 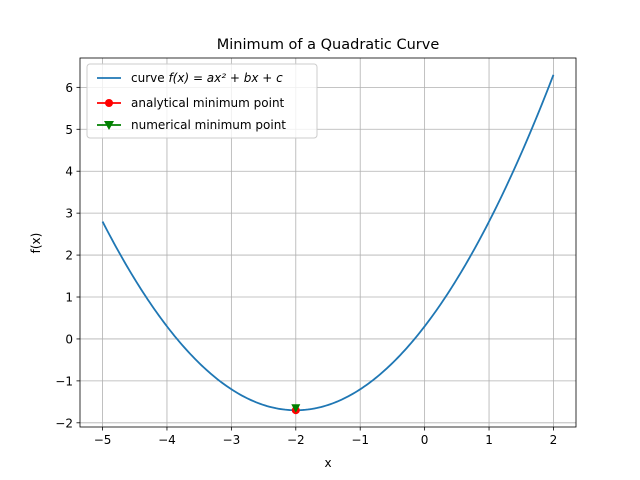 I want to click on legend-numerical-label: numerical minimum point, so click(x=208, y=125).